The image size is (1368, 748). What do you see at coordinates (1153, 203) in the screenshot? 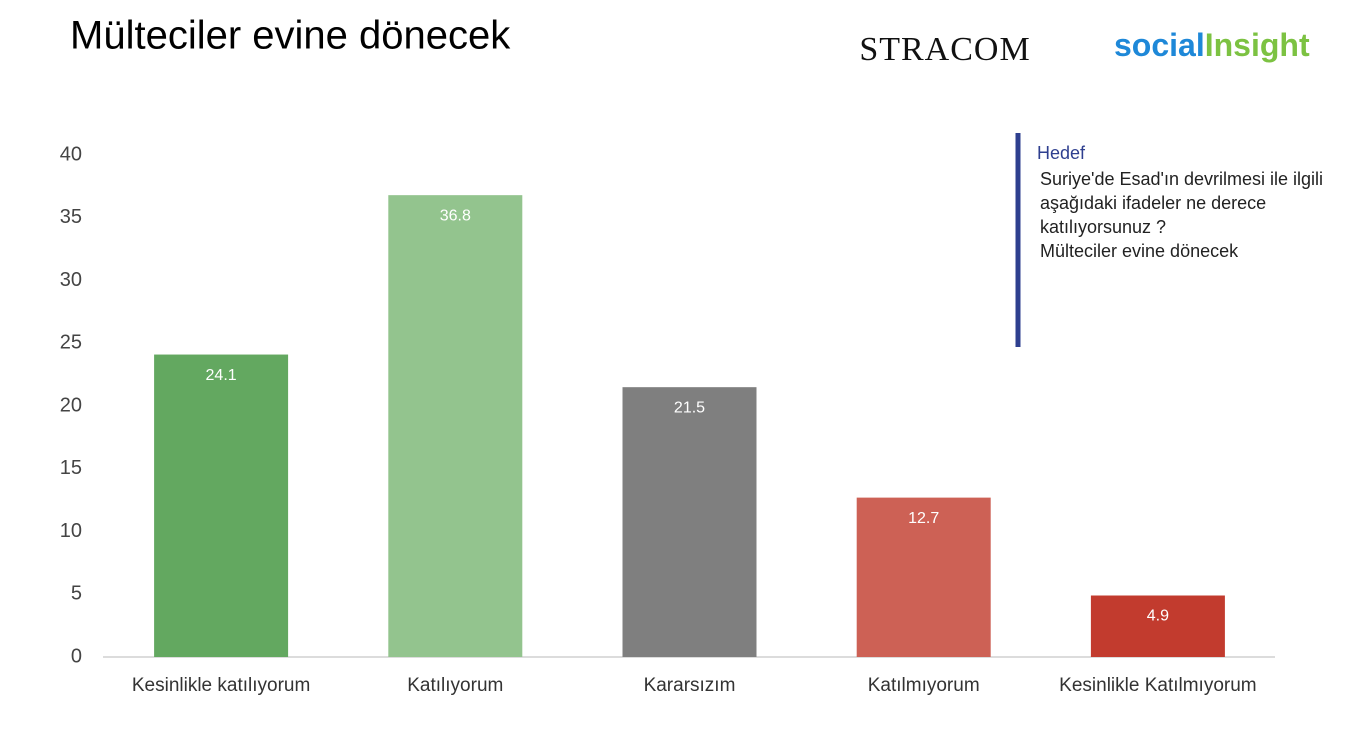
I see `note-line: aşağıdaki ifadeler ne derece` at bounding box center [1153, 203].